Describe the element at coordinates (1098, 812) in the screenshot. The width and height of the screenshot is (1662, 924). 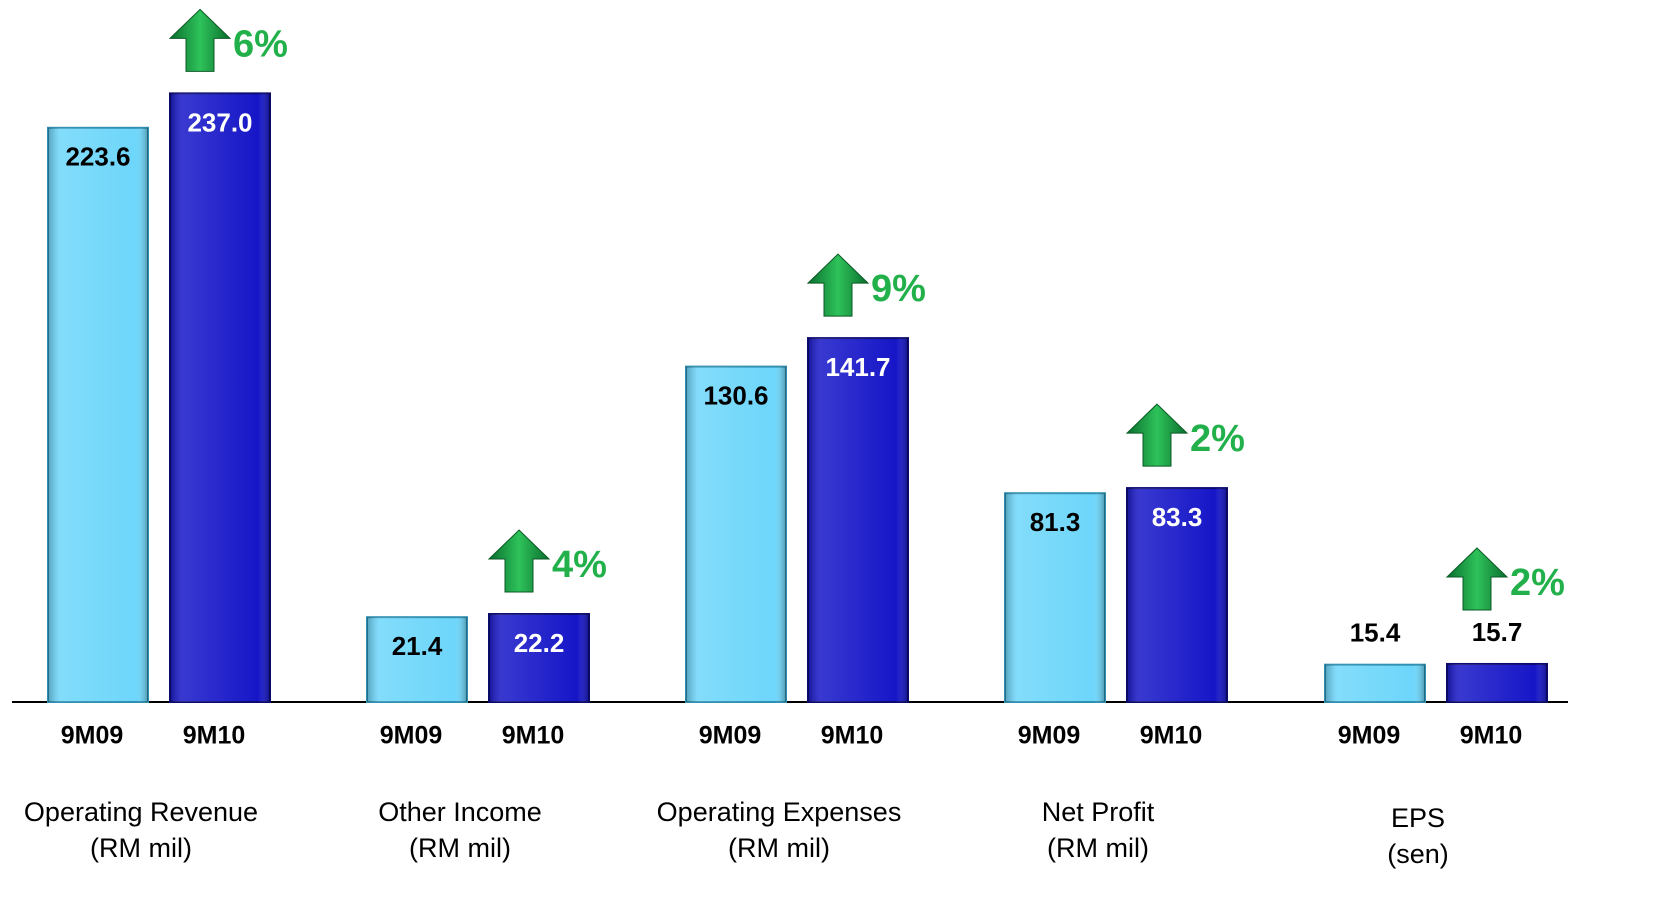
I see `group-title: Net Profit` at that location.